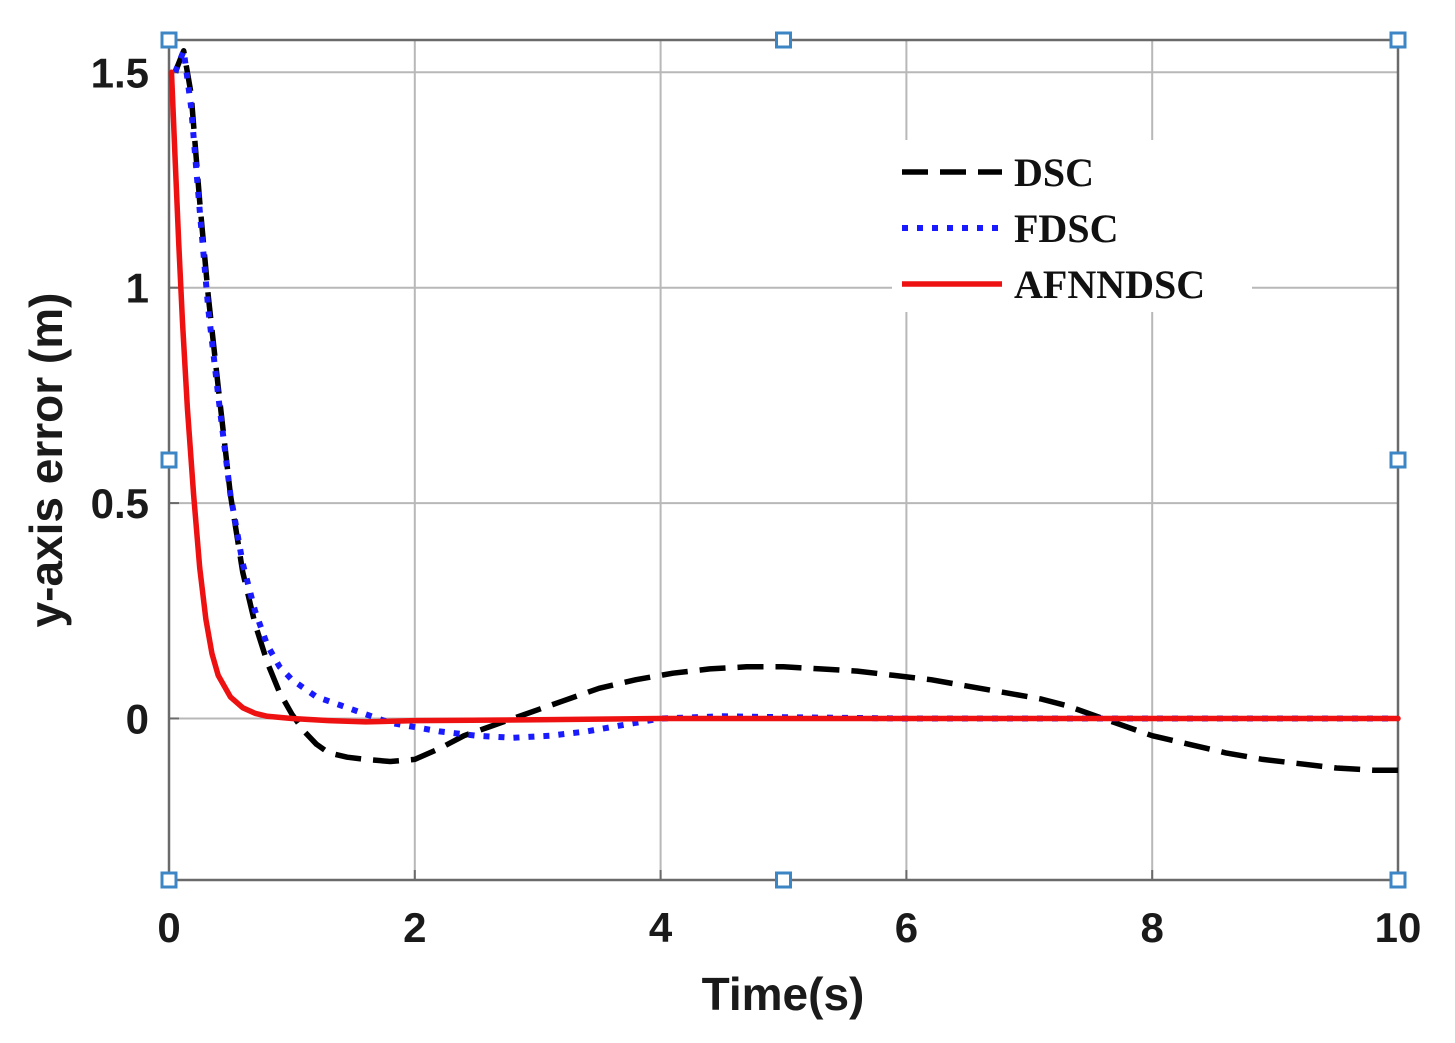 The height and width of the screenshot is (1043, 1455). What do you see at coordinates (120, 72) in the screenshot?
I see `y-tick-label: 1.5` at bounding box center [120, 72].